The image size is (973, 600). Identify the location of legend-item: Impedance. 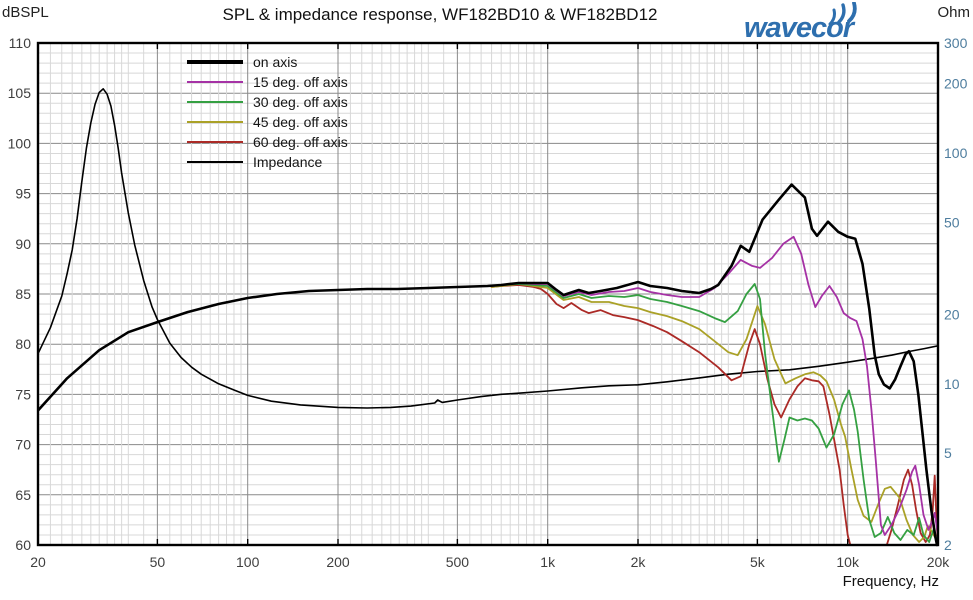
(267, 162).